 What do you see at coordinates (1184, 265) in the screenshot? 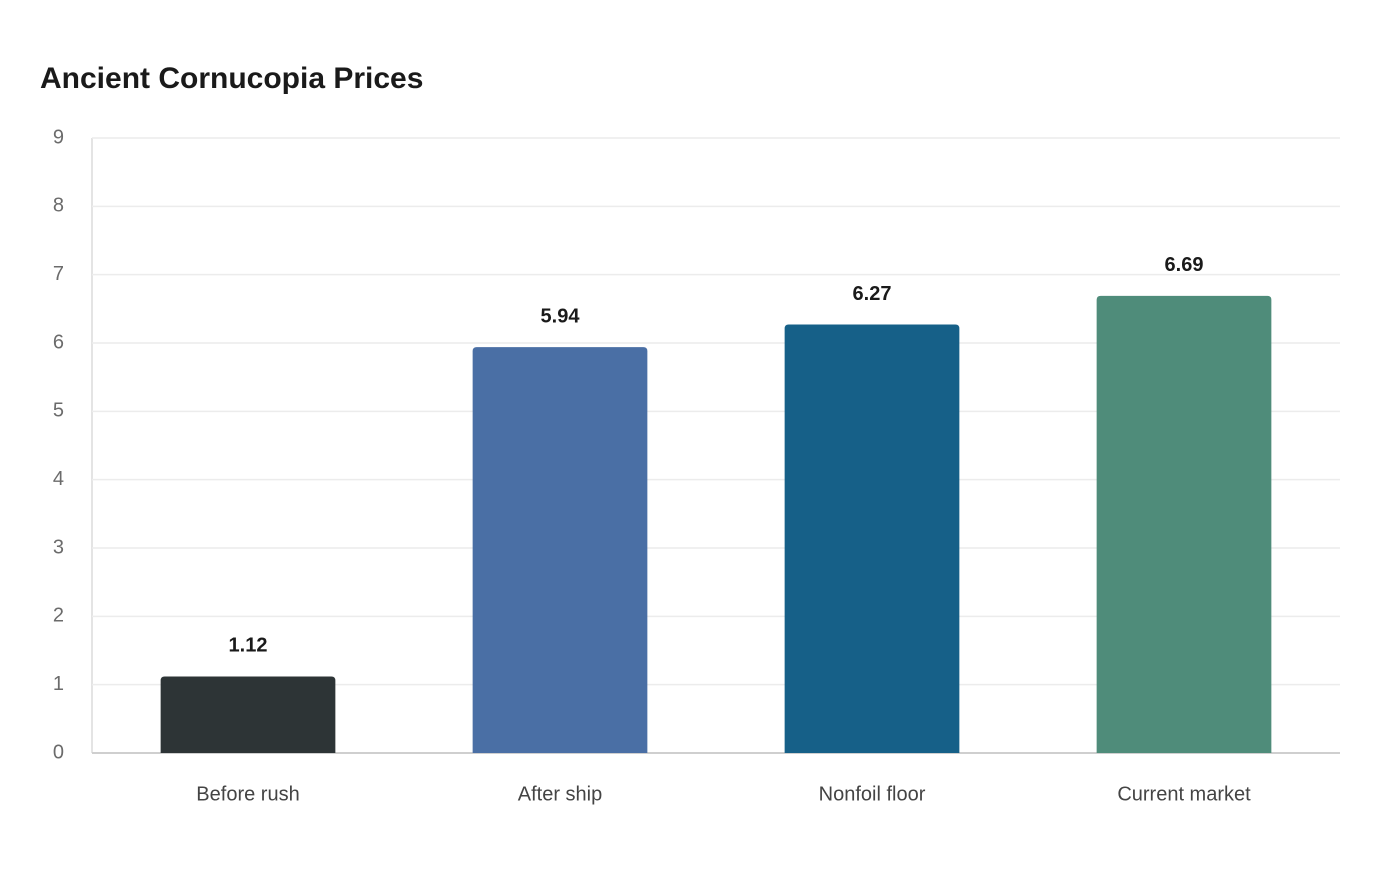
I see `value-label: 6.69` at bounding box center [1184, 265].